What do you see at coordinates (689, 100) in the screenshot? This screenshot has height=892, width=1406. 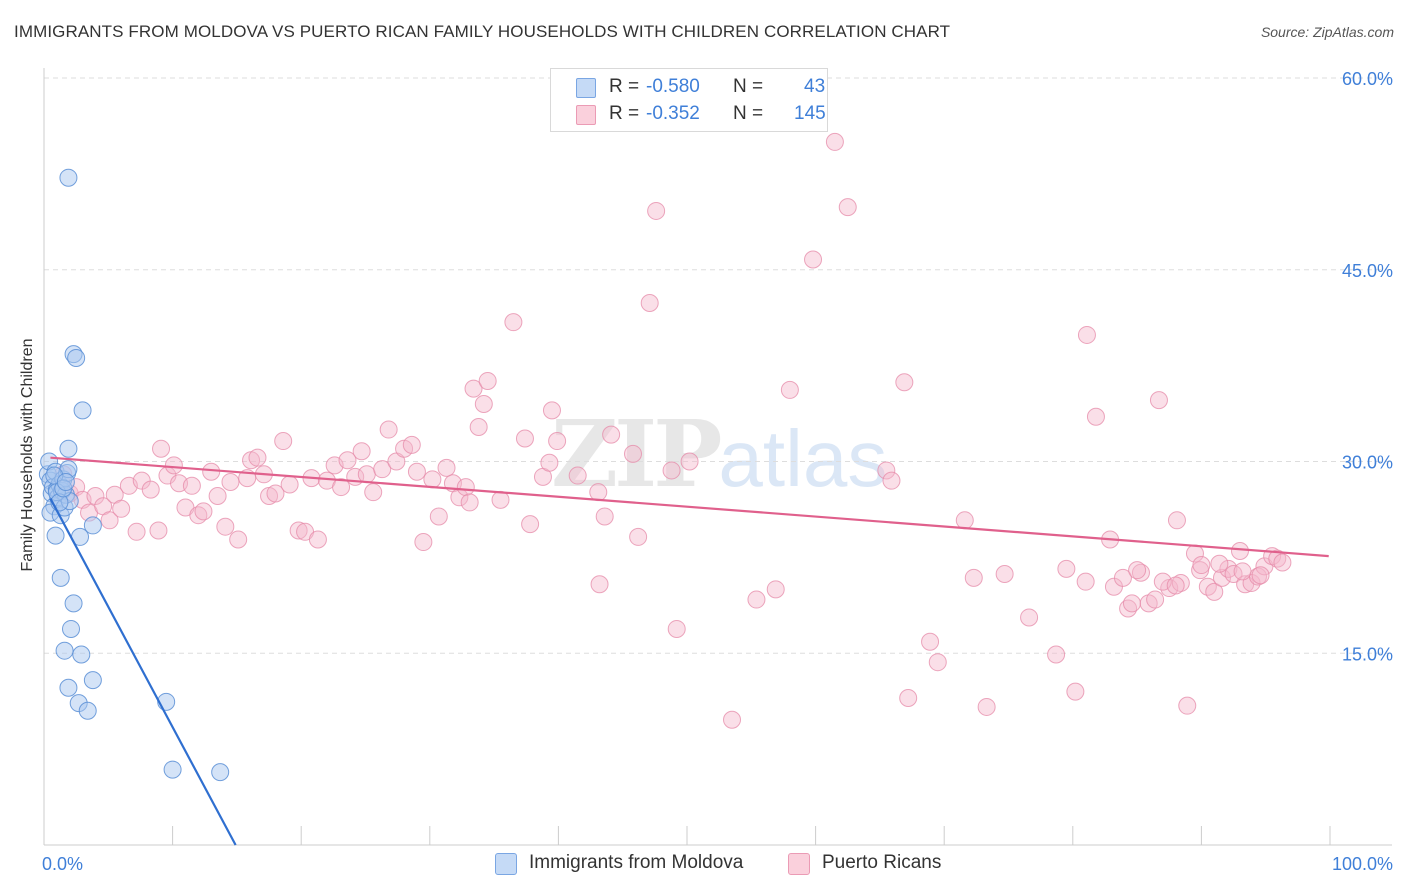 I see `stats-legend: R = -0.580 N = 43 R = -0.352 N = 145` at bounding box center [689, 100].